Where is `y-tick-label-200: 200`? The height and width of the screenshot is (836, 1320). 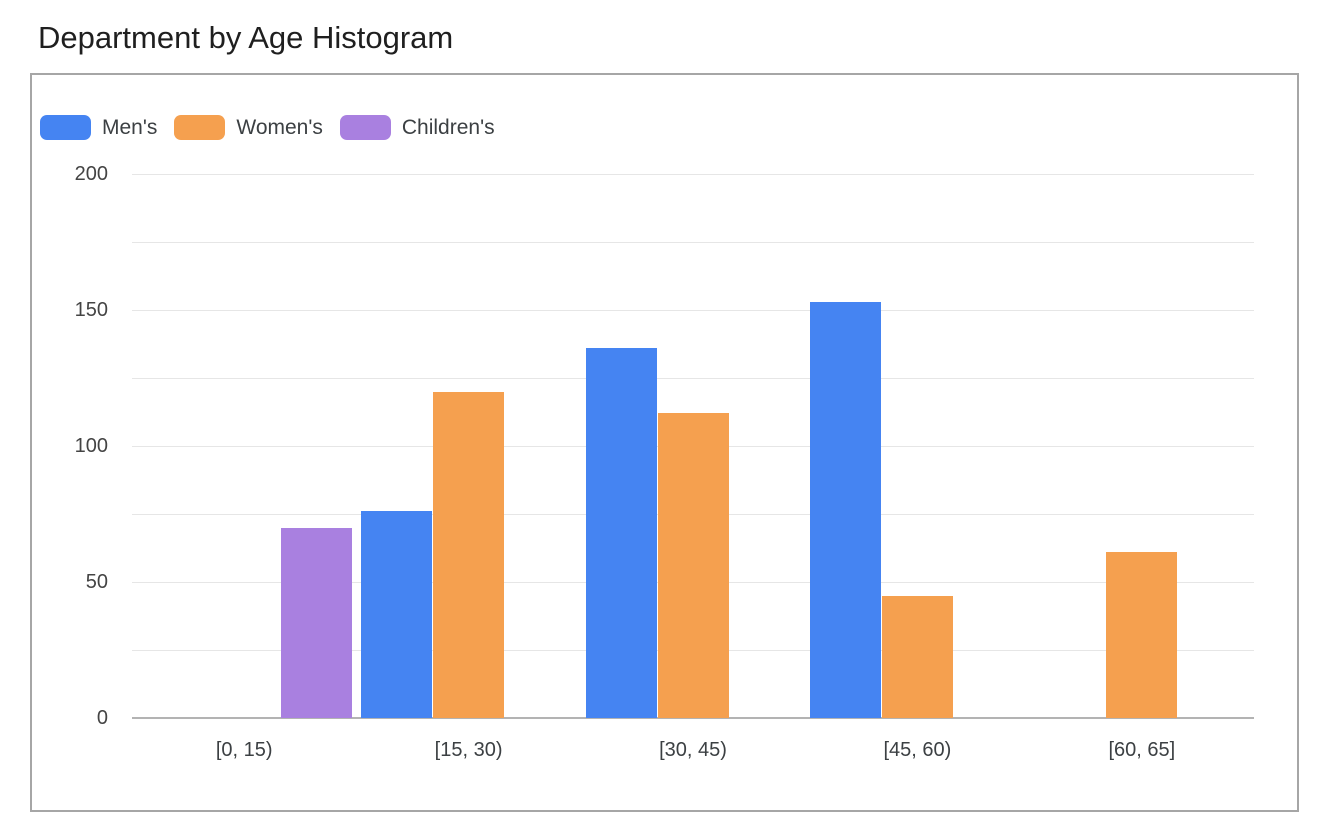
y-tick-label-200: 200 is located at coordinates (91, 174).